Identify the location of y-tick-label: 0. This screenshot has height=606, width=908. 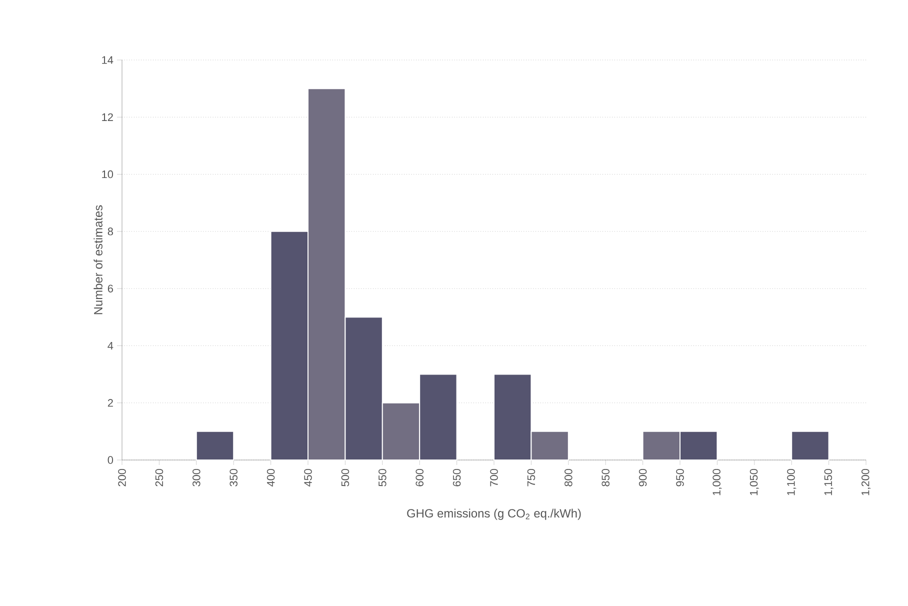
(111, 460).